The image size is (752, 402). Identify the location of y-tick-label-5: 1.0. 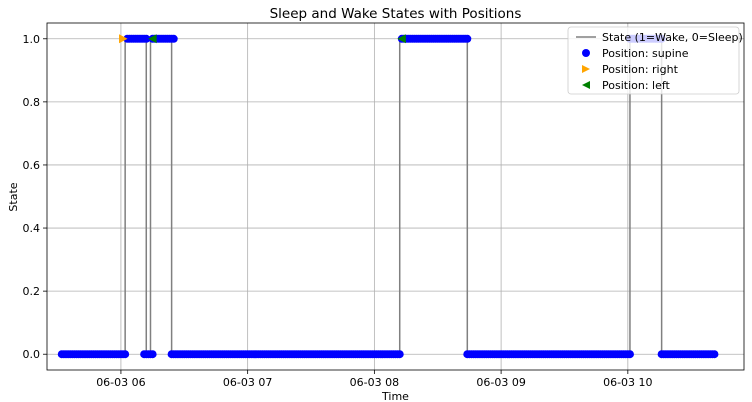
(32, 39).